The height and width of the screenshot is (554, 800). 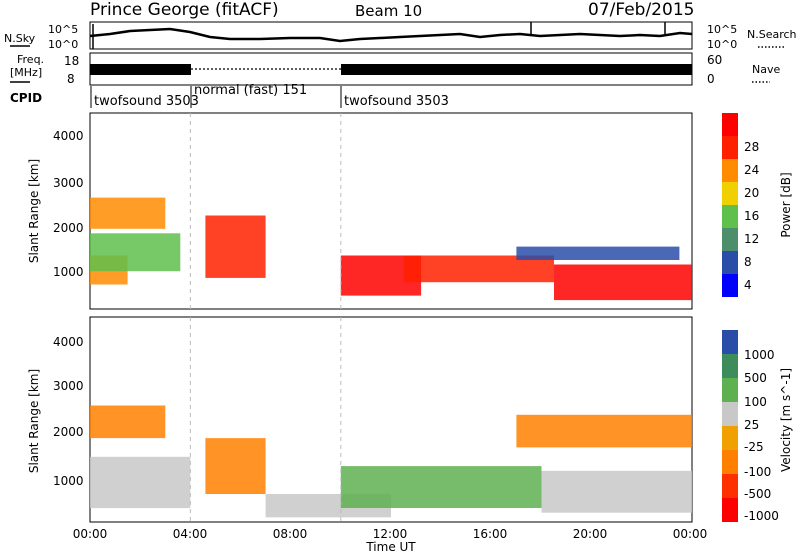 What do you see at coordinates (71, 79) in the screenshot?
I see `freq-tick-bottom: 8` at bounding box center [71, 79].